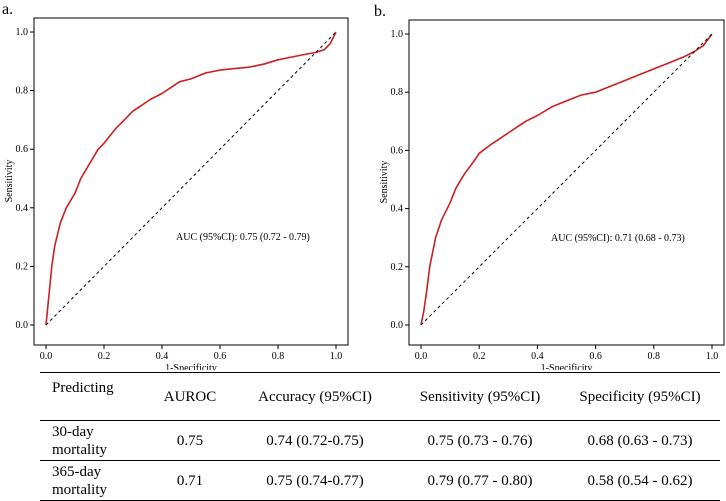 Image resolution: width=726 pixels, height=501 pixels. What do you see at coordinates (421, 356) in the screenshot?
I see `chart-b-x-tick-label: 0.0` at bounding box center [421, 356].